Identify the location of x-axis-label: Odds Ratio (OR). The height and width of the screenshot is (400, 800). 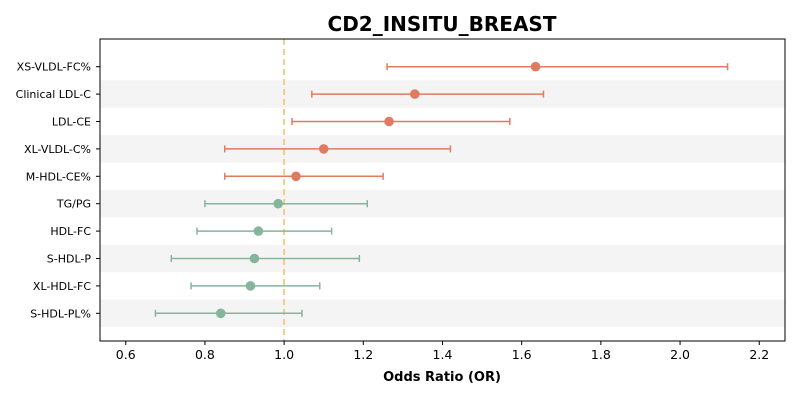
(442, 377).